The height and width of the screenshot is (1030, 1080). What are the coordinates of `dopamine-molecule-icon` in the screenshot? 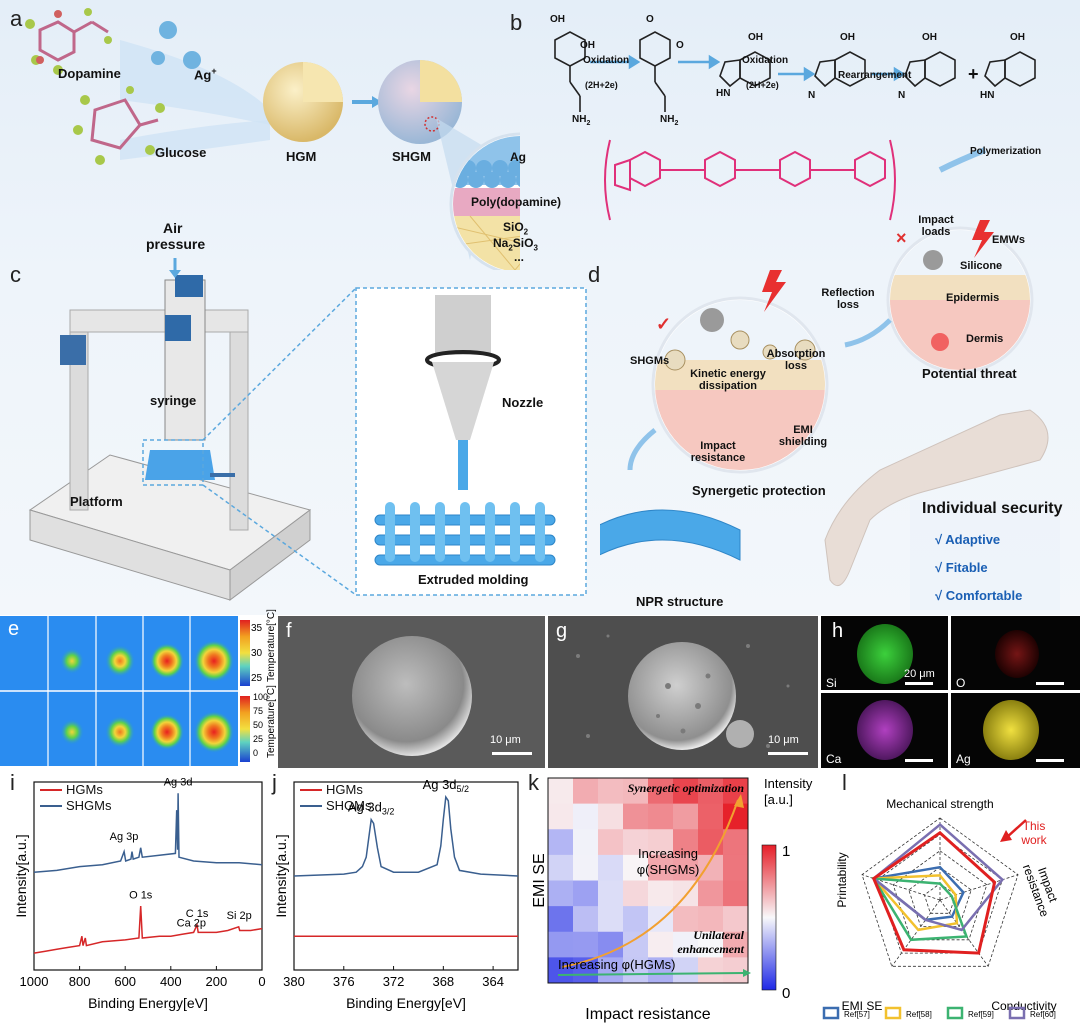 It's located at (73, 41).